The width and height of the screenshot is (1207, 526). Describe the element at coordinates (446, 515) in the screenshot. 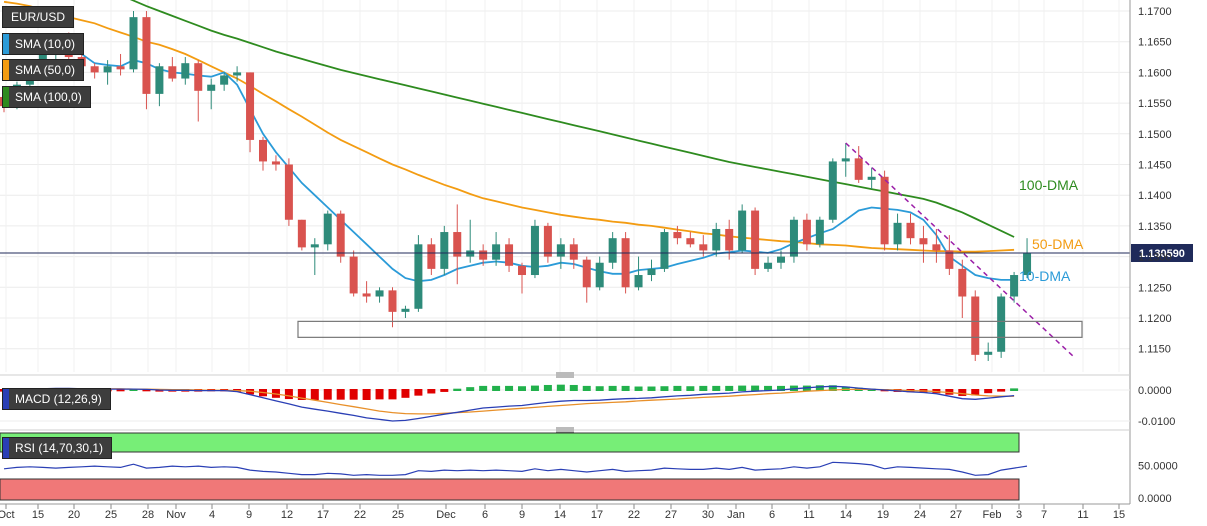

I see `x-tick-label: Dec` at that location.